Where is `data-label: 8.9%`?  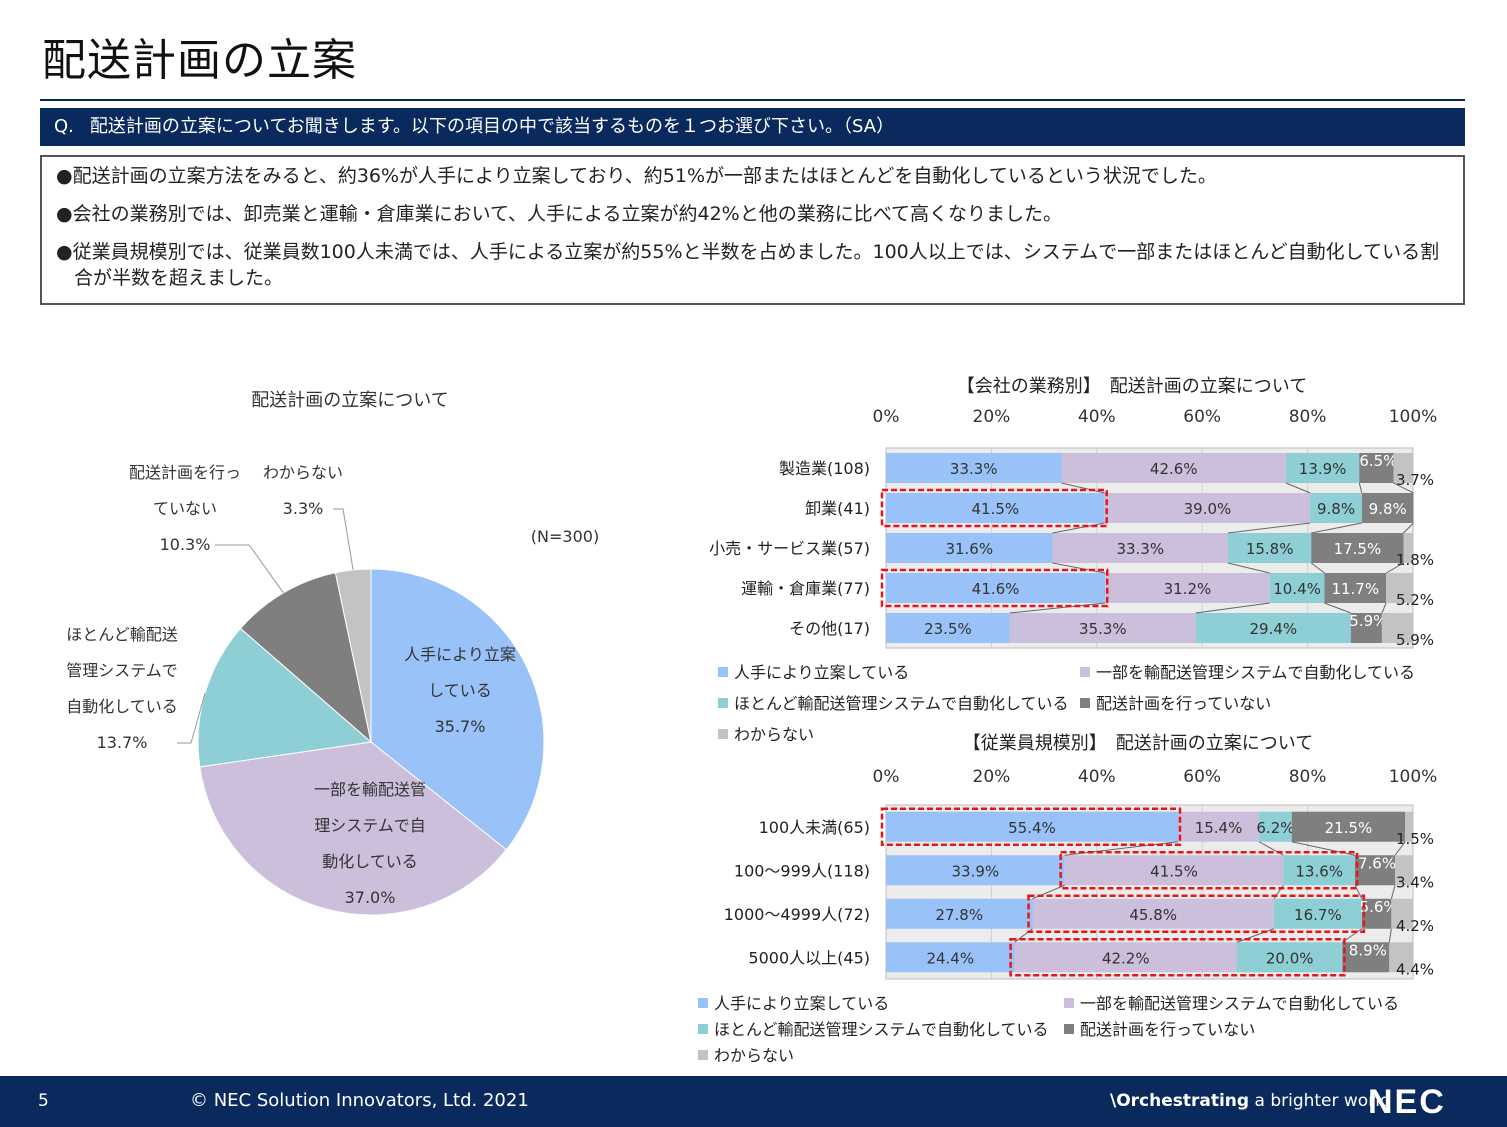 data-label: 8.9% is located at coordinates (1368, 950).